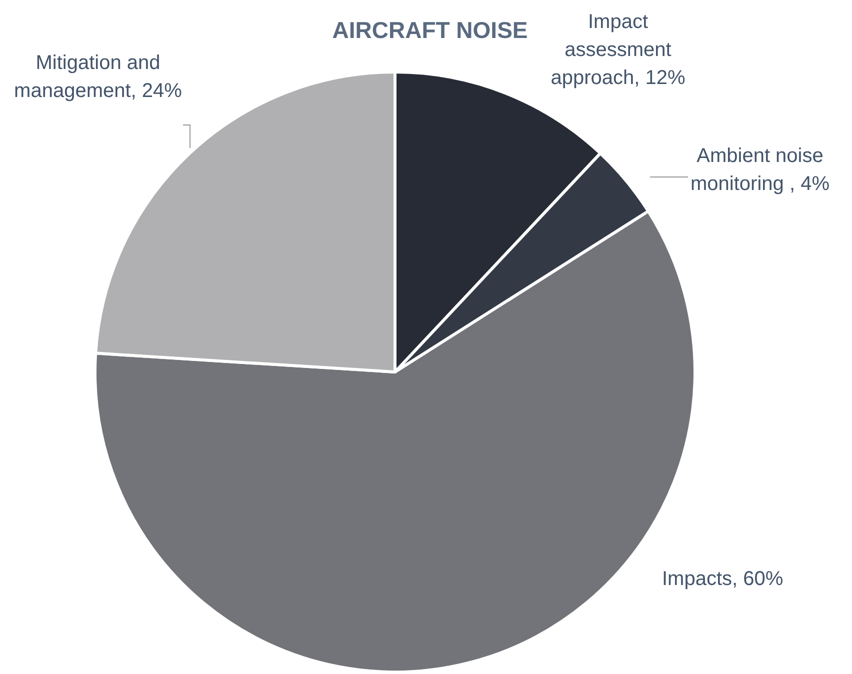  Describe the element at coordinates (98, 77) in the screenshot. I see `slice-label: Mitigation and management, 24%` at that location.